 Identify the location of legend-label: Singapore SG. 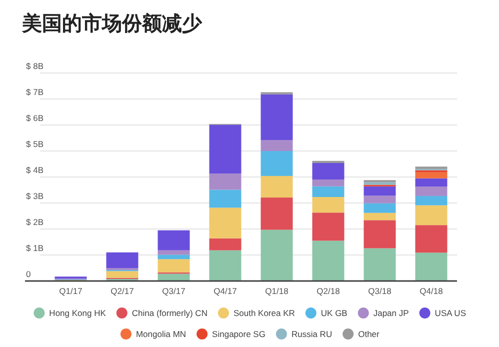
(239, 334).